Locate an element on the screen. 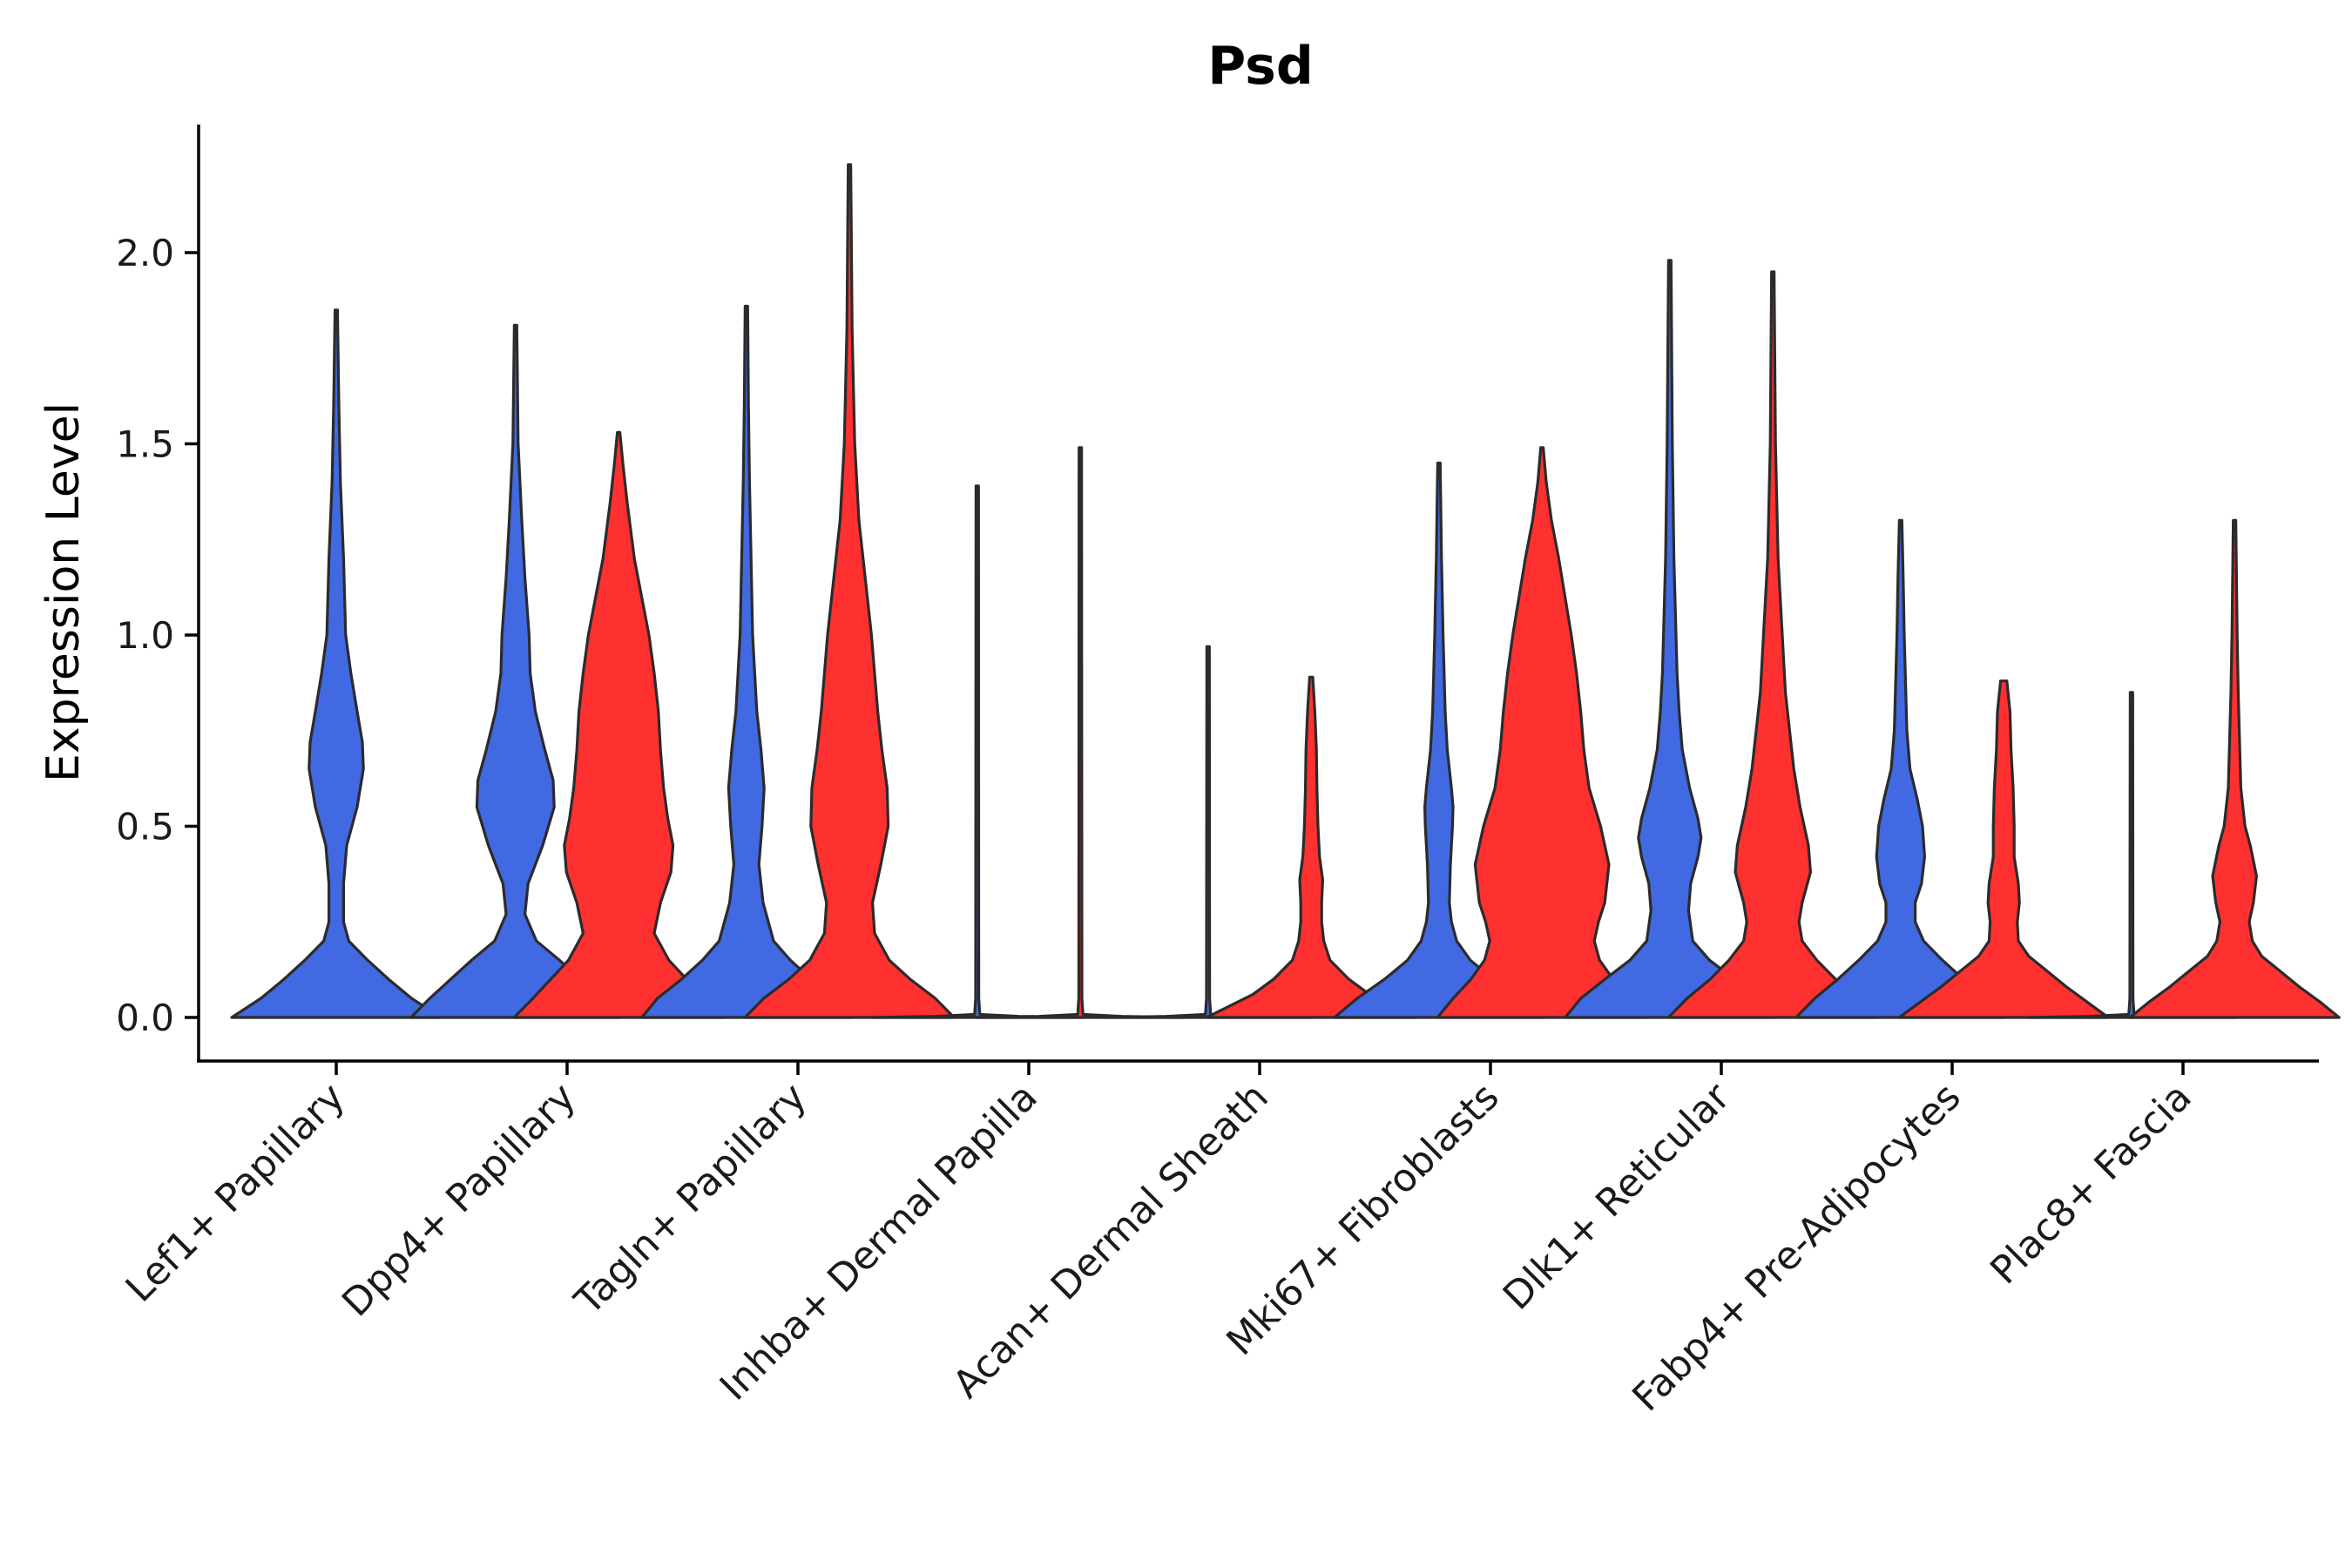  x-category-label: Plac8+ Fascia is located at coordinates (2091, 1184).